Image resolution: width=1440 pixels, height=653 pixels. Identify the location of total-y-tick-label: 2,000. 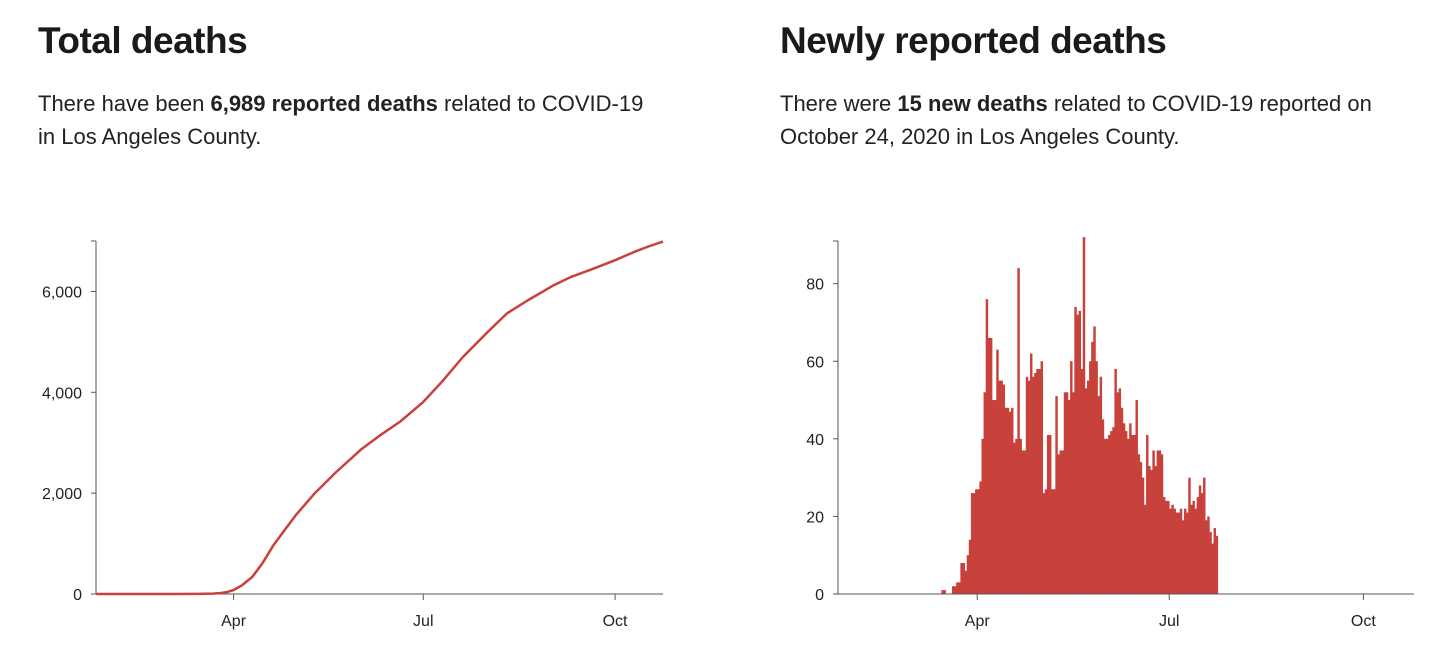
(62, 494).